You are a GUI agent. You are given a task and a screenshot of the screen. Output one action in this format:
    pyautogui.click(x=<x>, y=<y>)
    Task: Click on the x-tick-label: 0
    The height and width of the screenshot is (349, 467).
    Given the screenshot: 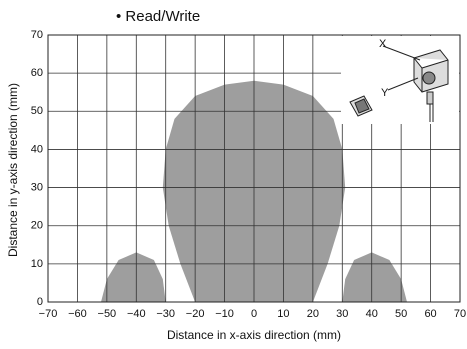 What is the action you would take?
    pyautogui.click(x=254, y=314)
    